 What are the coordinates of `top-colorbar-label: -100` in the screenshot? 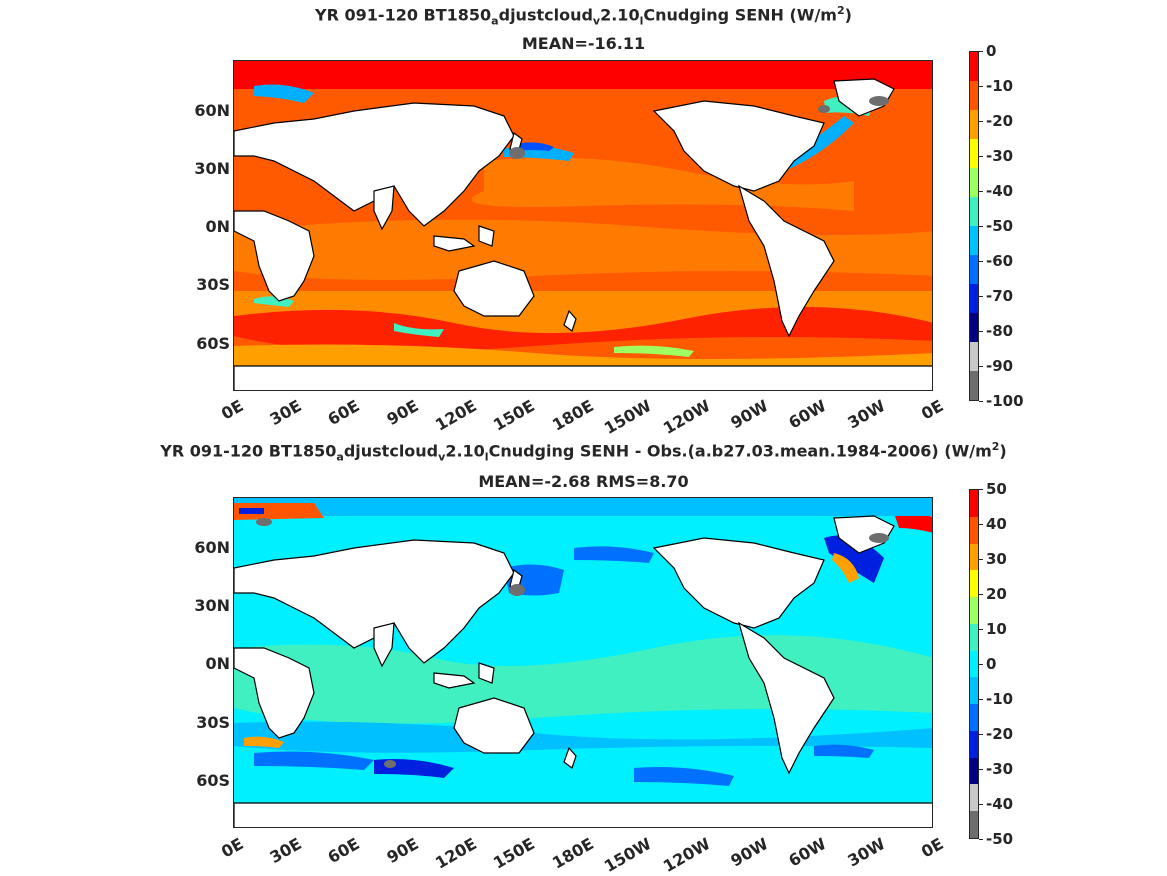 It's located at (1005, 401).